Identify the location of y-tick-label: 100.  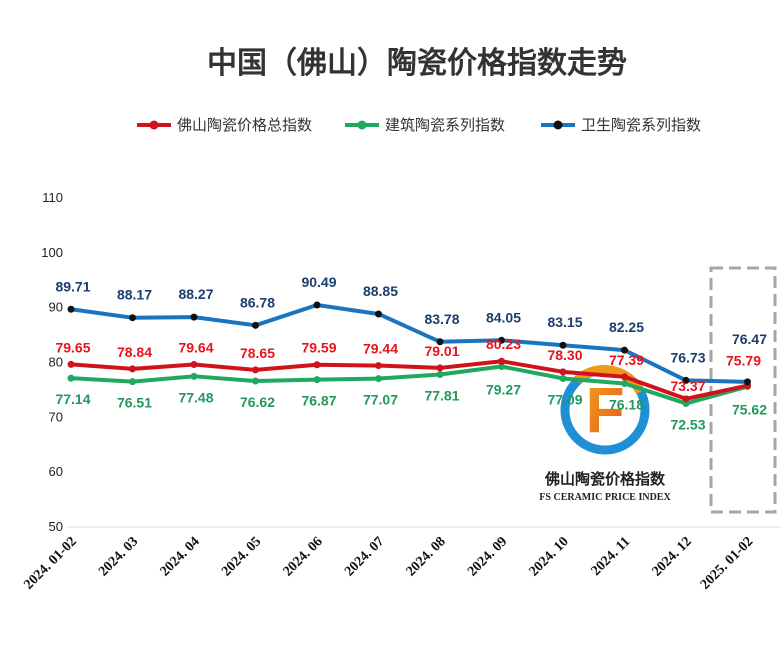
(52, 252).